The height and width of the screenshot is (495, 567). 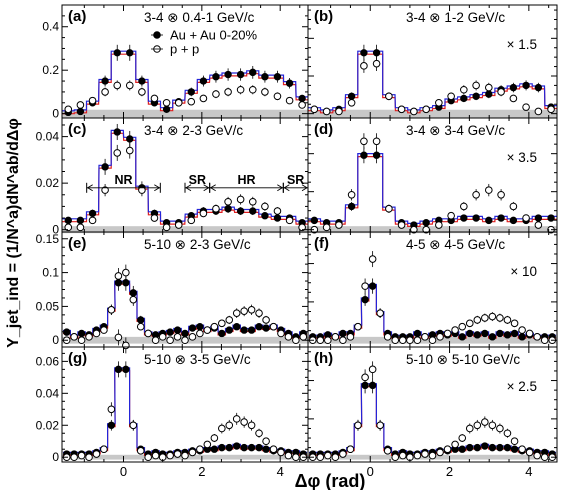 I want to click on y-tick-label: 0.04, so click(x=48, y=393).